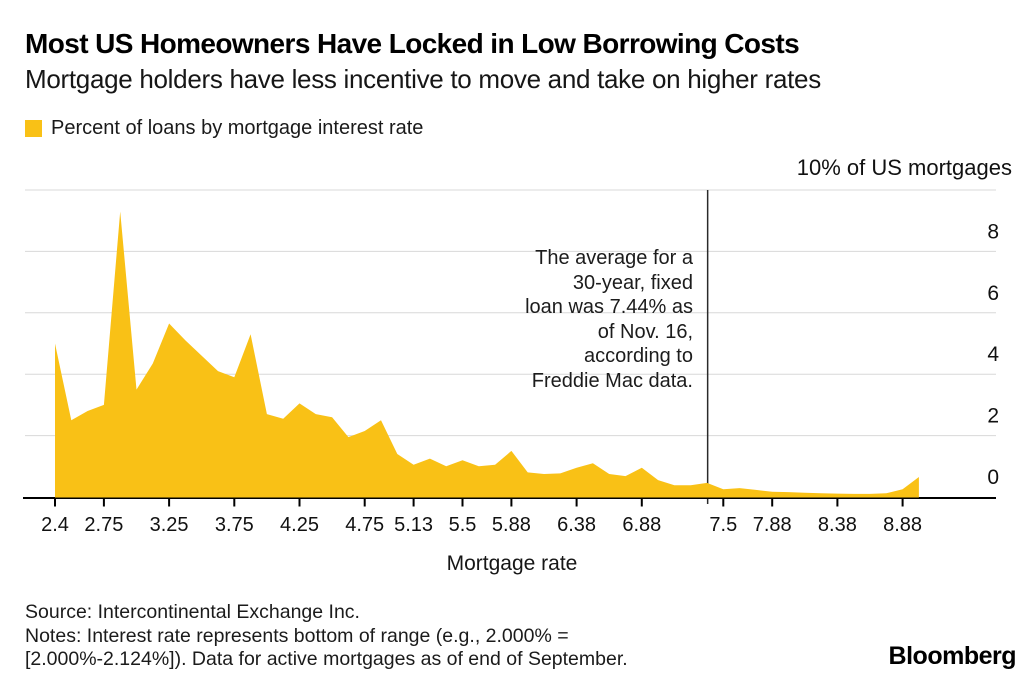 The image size is (1024, 693). Describe the element at coordinates (103, 525) in the screenshot. I see `x-tick-label: 2.75` at that location.